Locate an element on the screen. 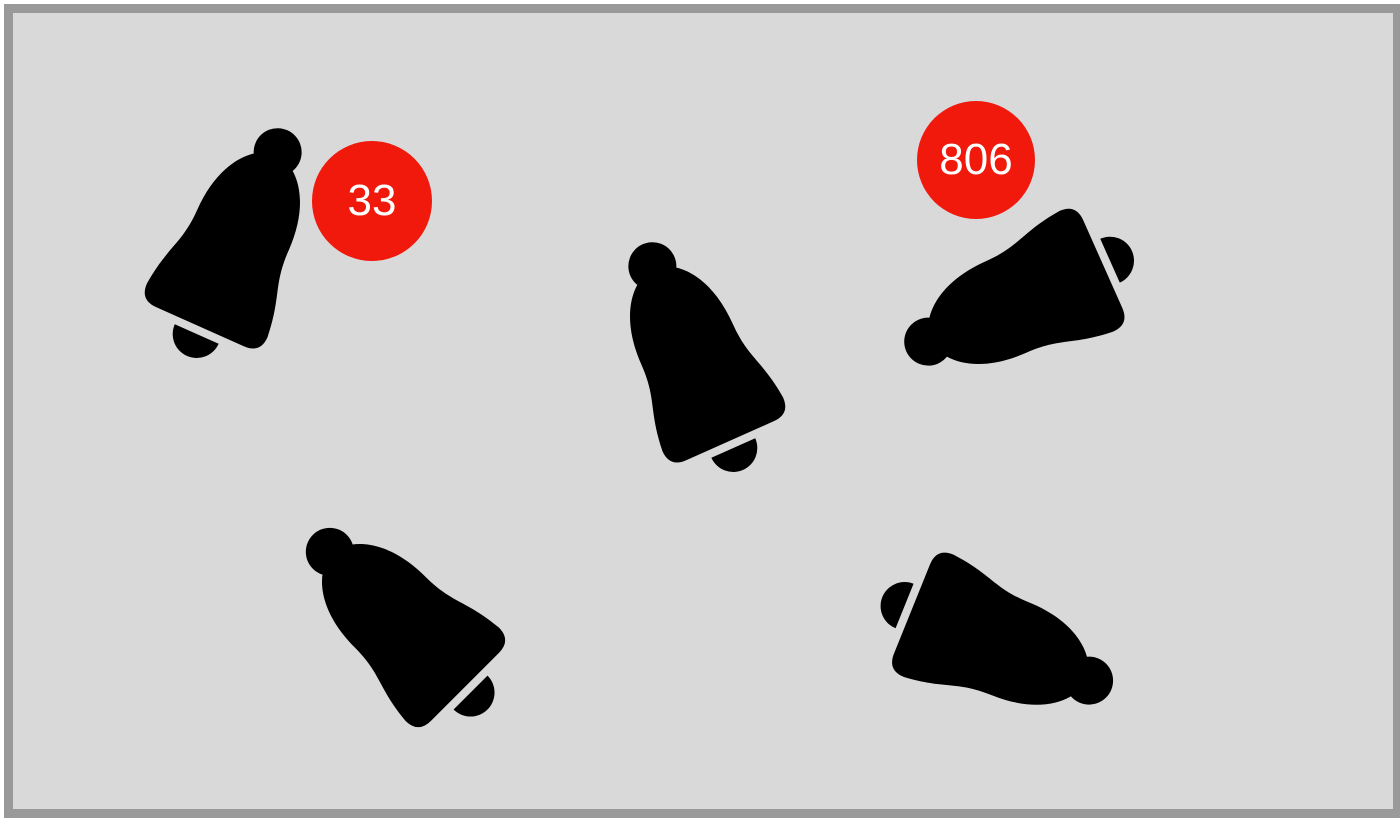  notification-count-badge: 806 is located at coordinates (976, 160).